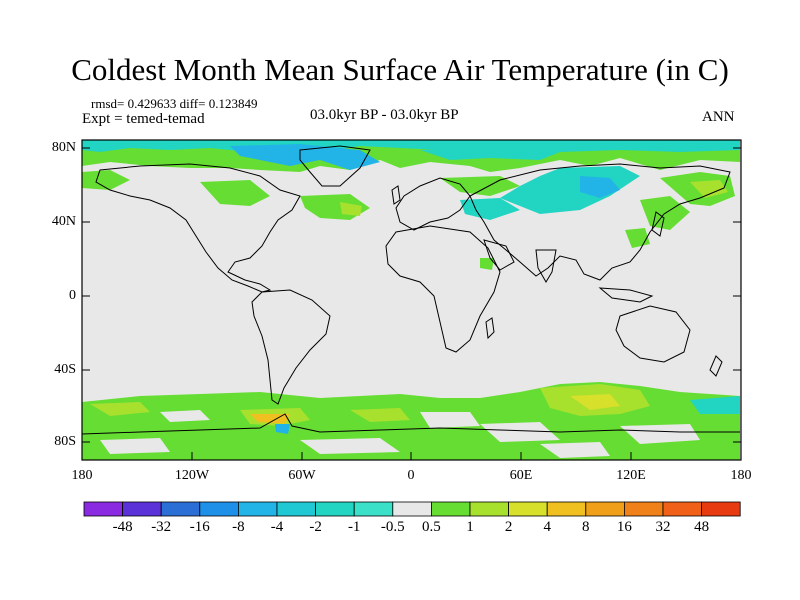  I want to click on lat-label-40s: 40S, so click(65, 369).